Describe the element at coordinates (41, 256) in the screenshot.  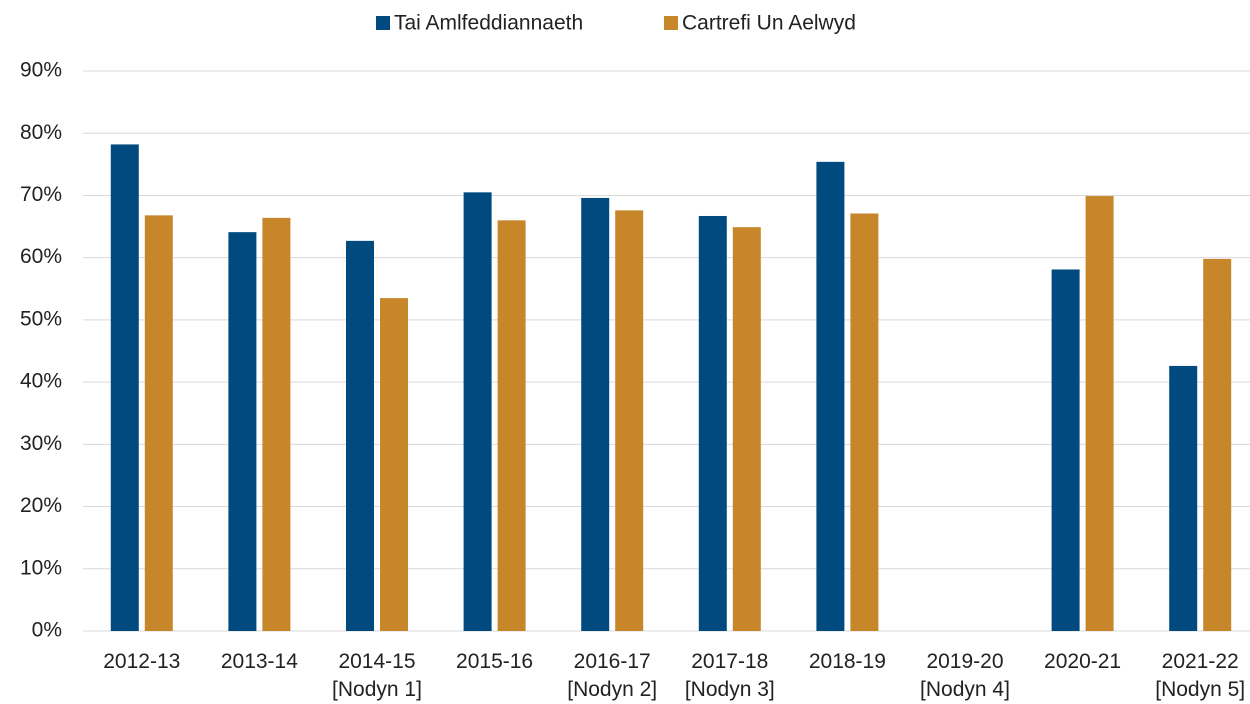
I see `y-tick-label: 60%` at that location.